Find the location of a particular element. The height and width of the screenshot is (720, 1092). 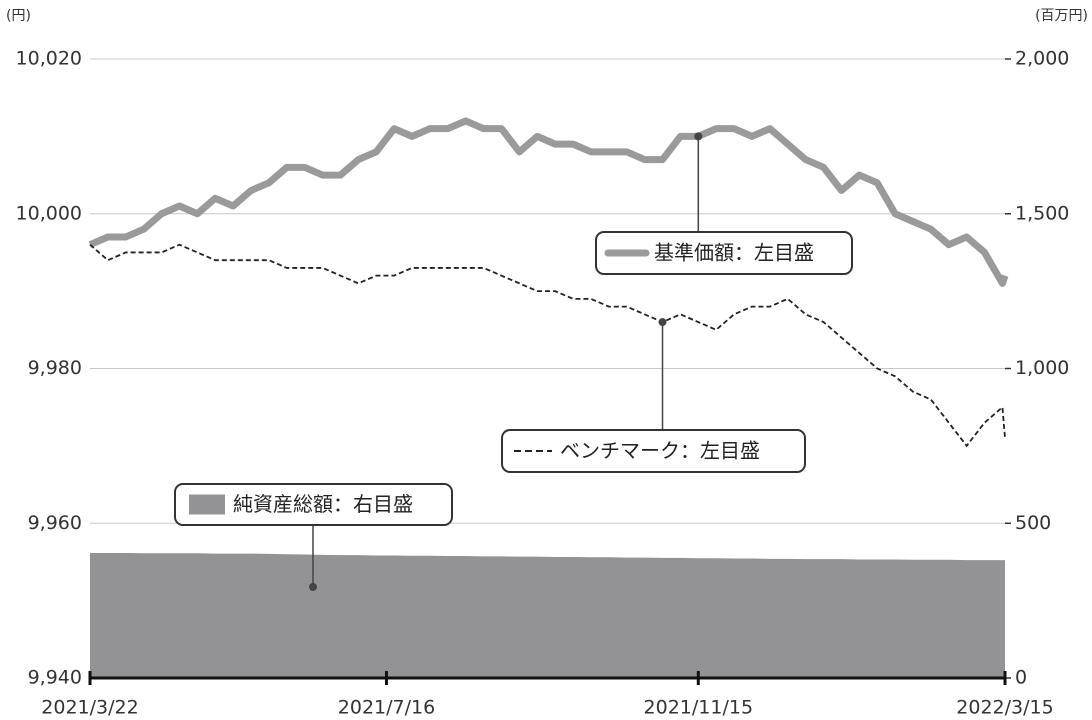

area is located at coordinates (547, 615).